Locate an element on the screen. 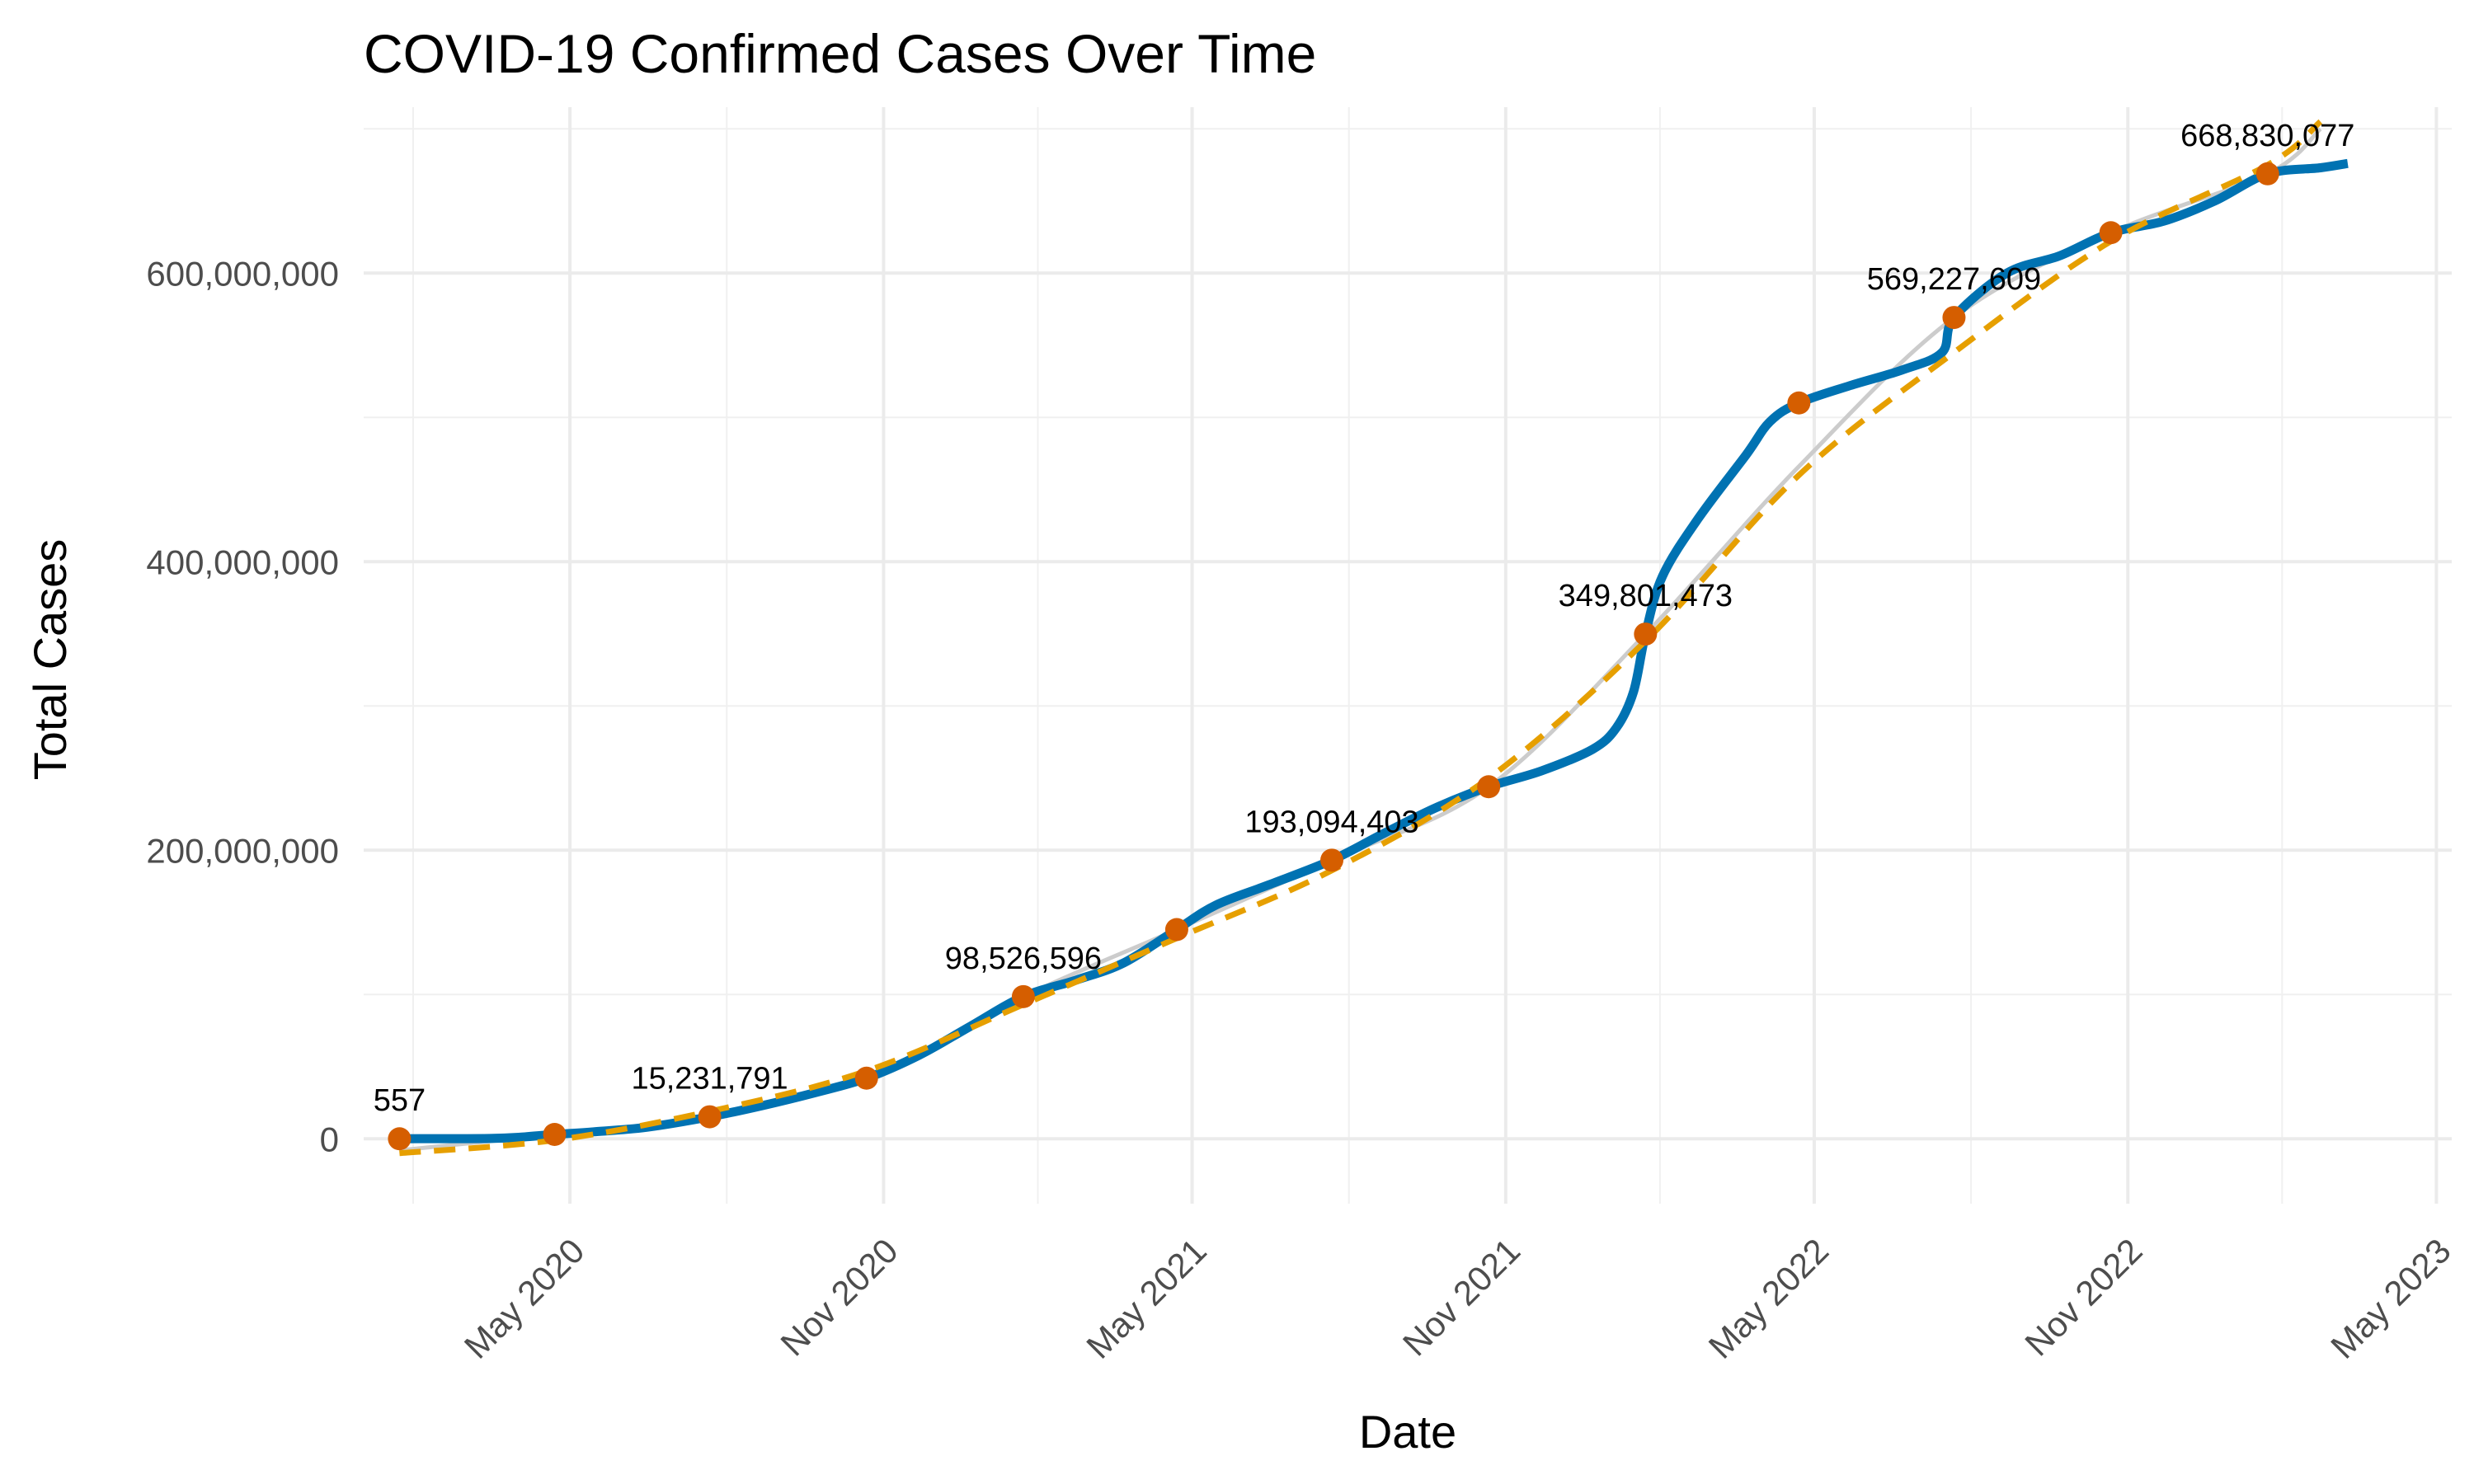  x-tick-label: May 2021 is located at coordinates (1146, 1298).